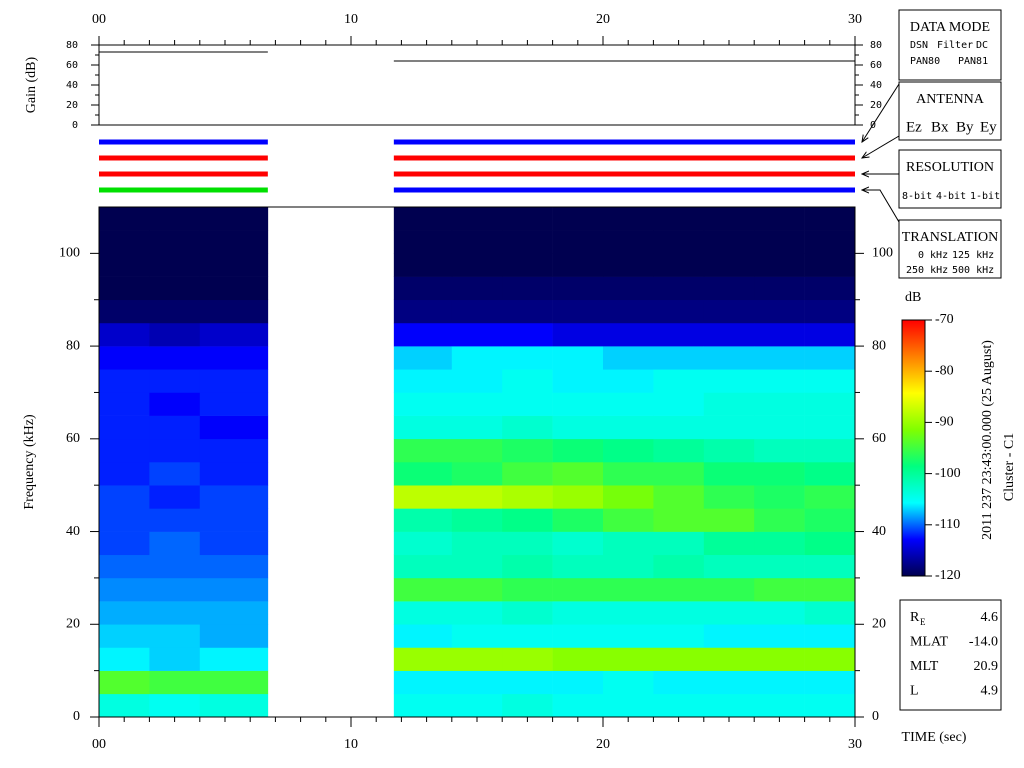 Image resolution: width=1024 pixels, height=768 pixels. I want to click on legend-item: 8-bit, so click(917, 196).